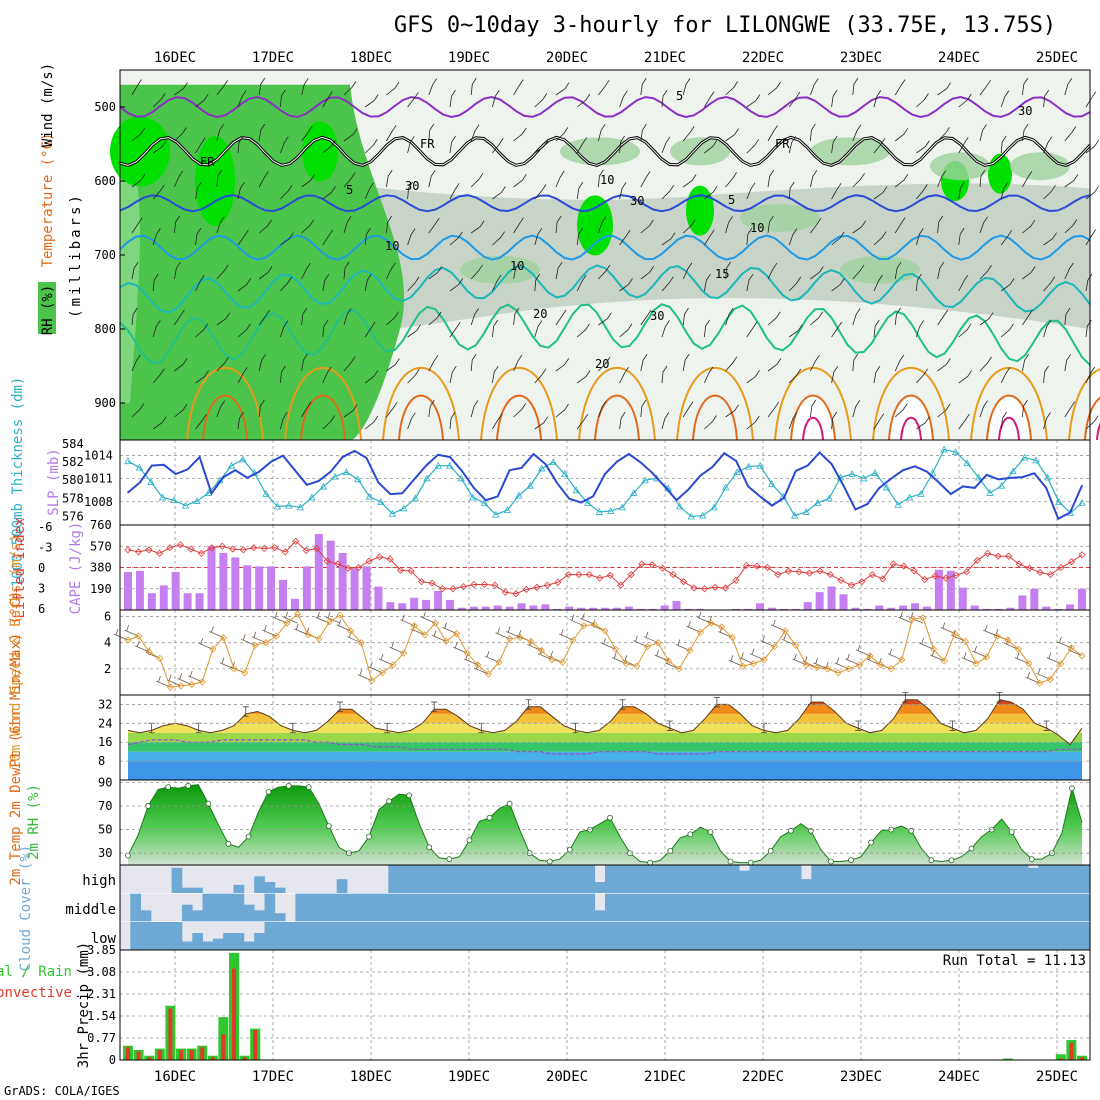 Image resolution: width=1100 pixels, height=1100 pixels. What do you see at coordinates (519, 403) in the screenshot?
I see `temperature-contour-warm` at bounding box center [519, 403].